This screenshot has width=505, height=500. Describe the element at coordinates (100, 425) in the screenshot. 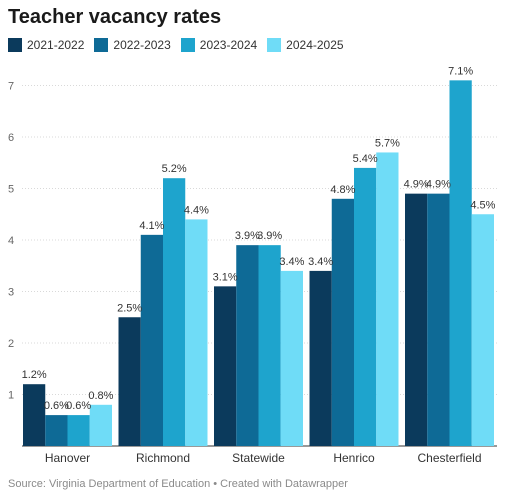

I see `bar-hanover-2024-2025` at that location.